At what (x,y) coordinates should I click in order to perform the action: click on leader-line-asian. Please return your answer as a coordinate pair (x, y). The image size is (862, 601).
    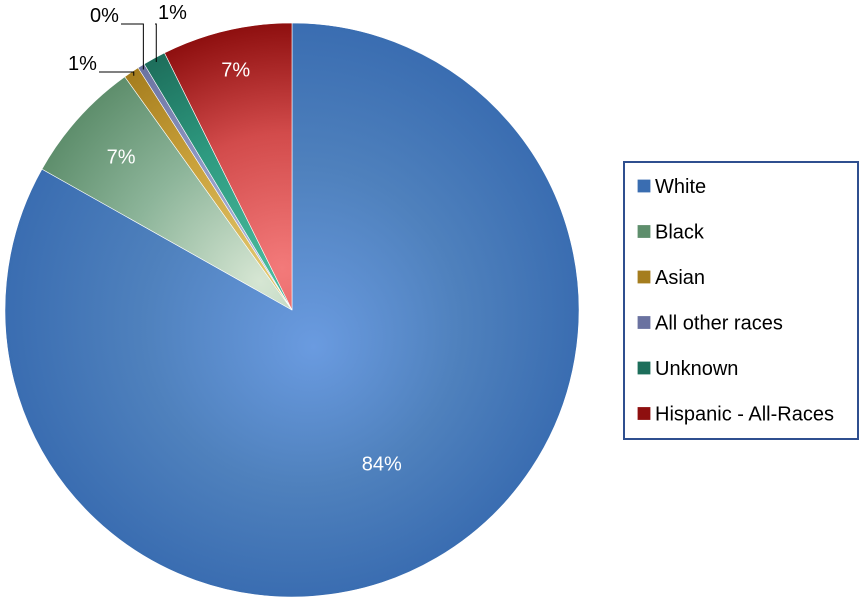
    Looking at the image, I should click on (117, 73).